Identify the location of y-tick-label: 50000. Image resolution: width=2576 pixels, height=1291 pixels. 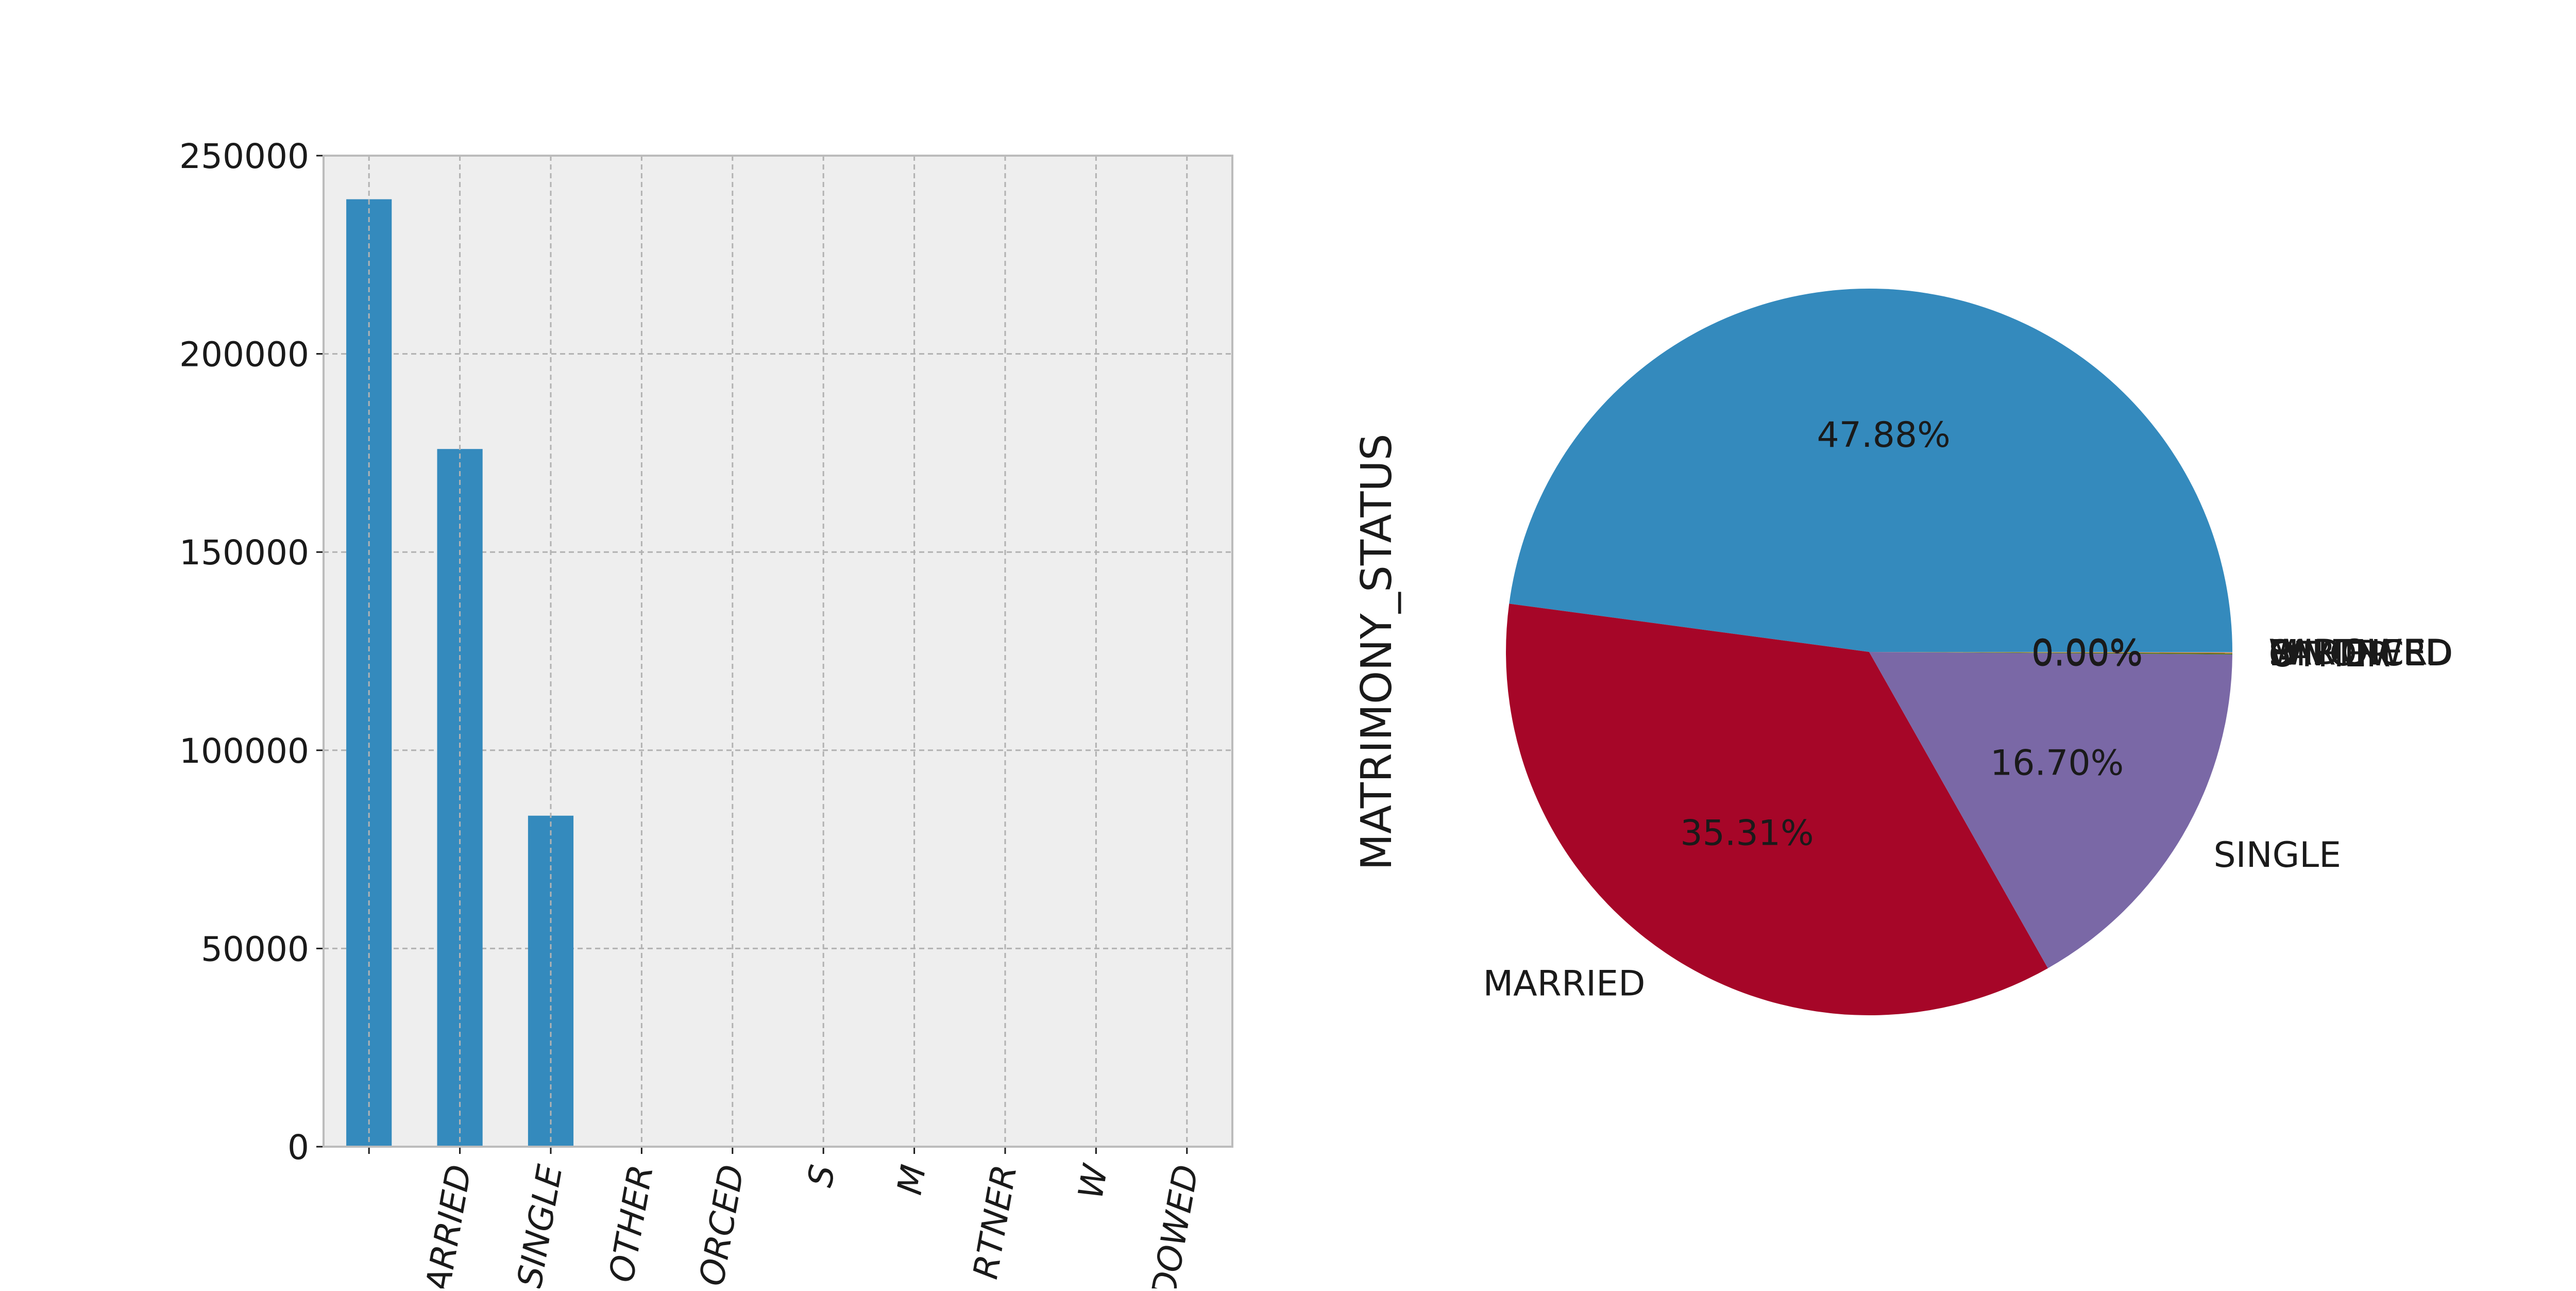
(255, 949).